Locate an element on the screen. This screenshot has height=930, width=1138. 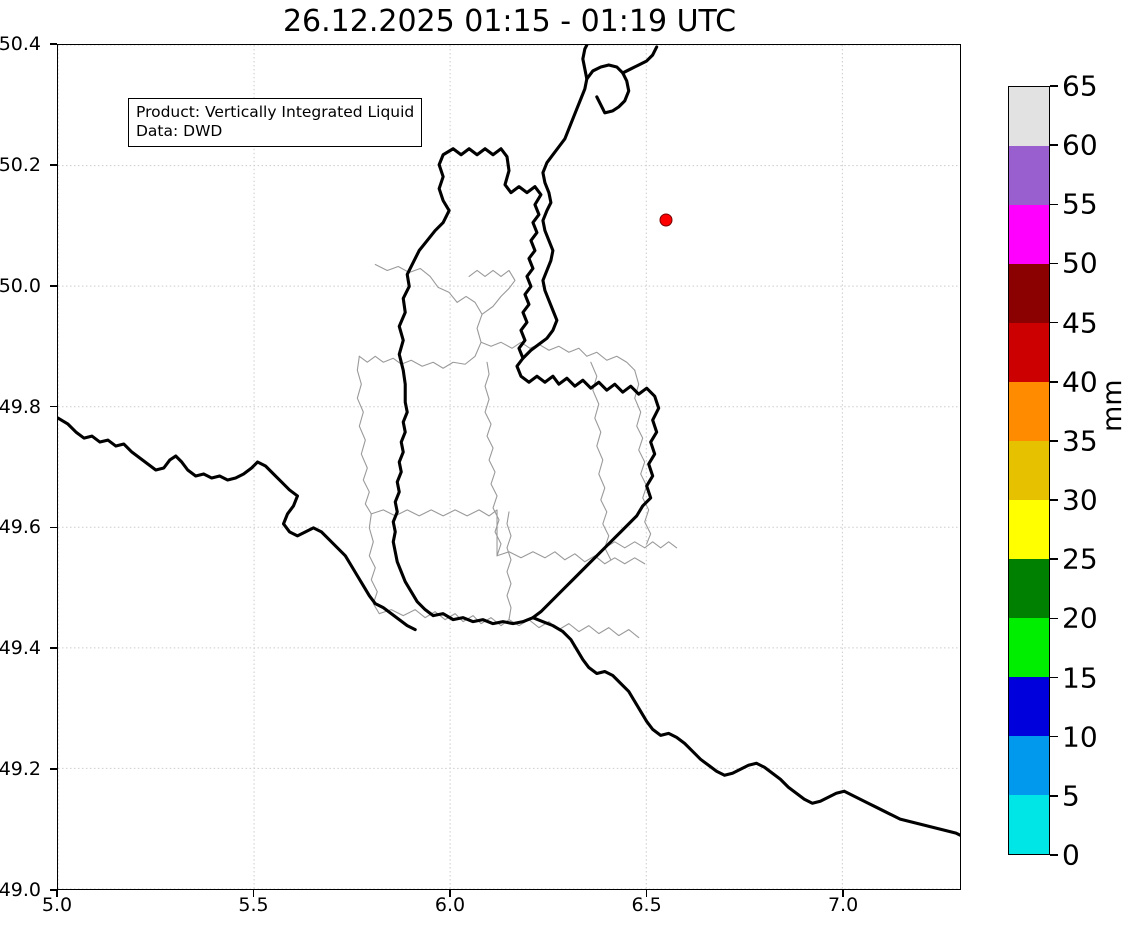
y-tick-label: 49.8 is located at coordinates (20, 406).